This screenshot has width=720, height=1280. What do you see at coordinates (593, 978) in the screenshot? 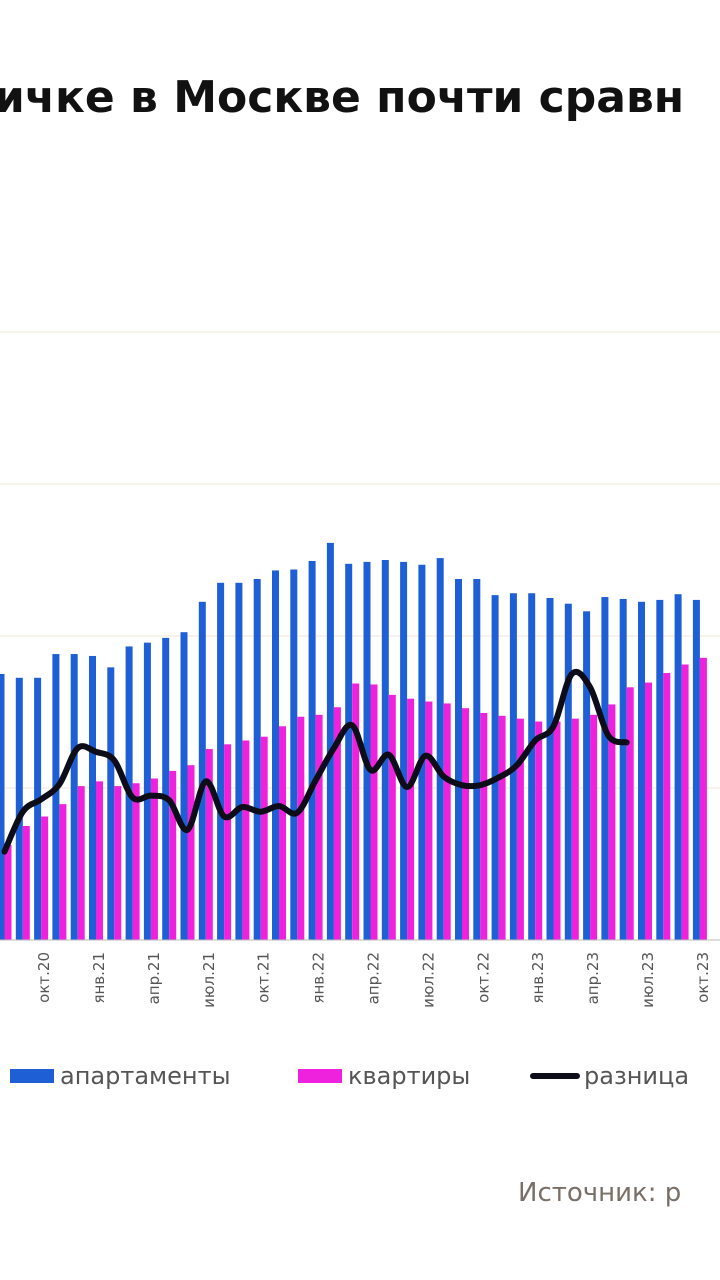
I see `x-tick-label: апр.23` at bounding box center [593, 978].